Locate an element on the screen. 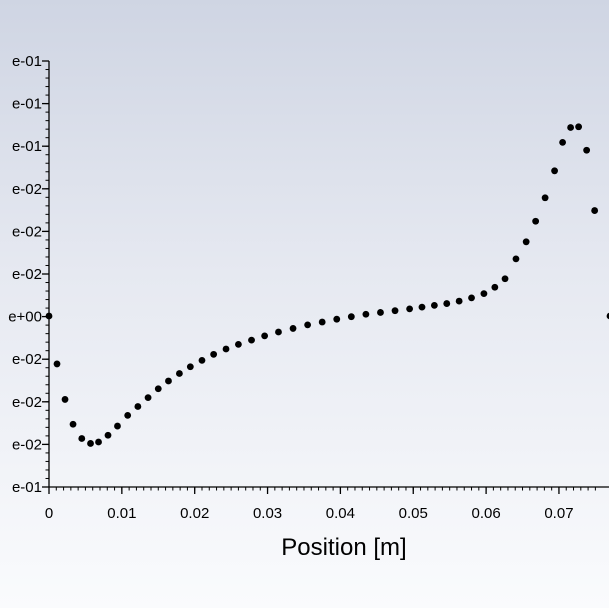  x-tick-label: 0.01 is located at coordinates (121, 513).